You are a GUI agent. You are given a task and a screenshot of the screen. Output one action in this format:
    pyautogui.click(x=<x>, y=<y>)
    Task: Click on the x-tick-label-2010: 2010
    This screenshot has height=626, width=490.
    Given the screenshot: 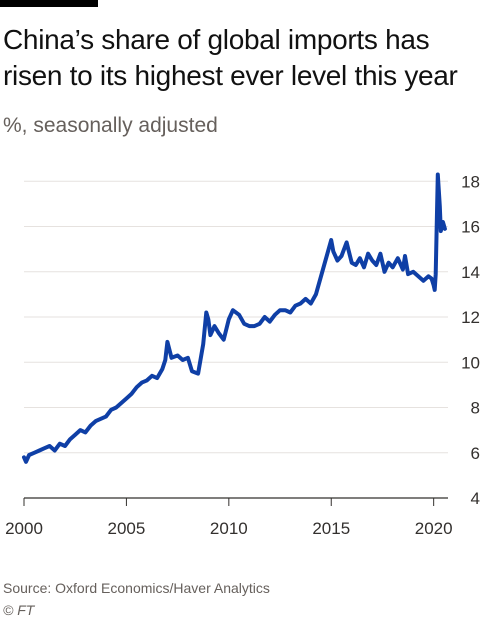 What is the action you would take?
    pyautogui.click(x=229, y=528)
    